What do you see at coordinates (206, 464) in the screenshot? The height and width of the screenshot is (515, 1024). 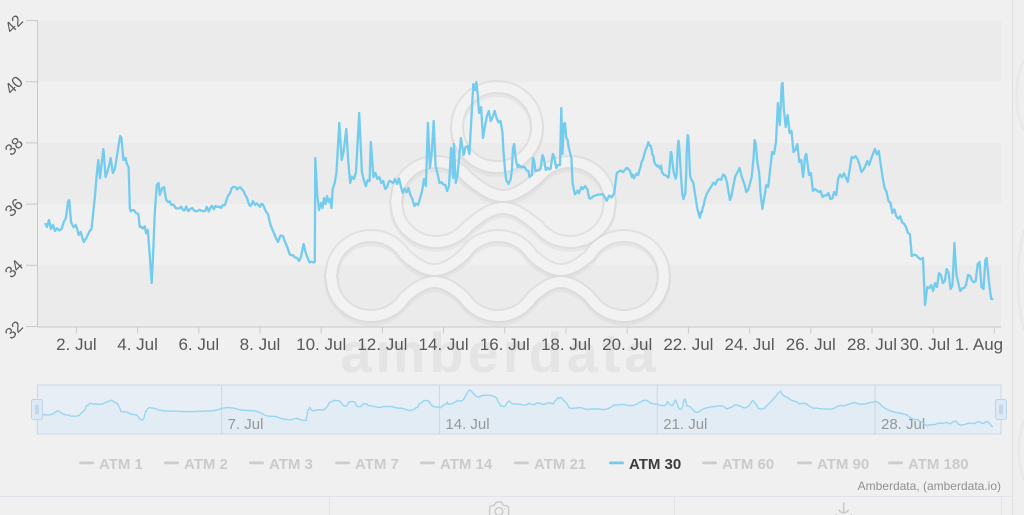 I see `svg-text: ATM 2` at bounding box center [206, 464].